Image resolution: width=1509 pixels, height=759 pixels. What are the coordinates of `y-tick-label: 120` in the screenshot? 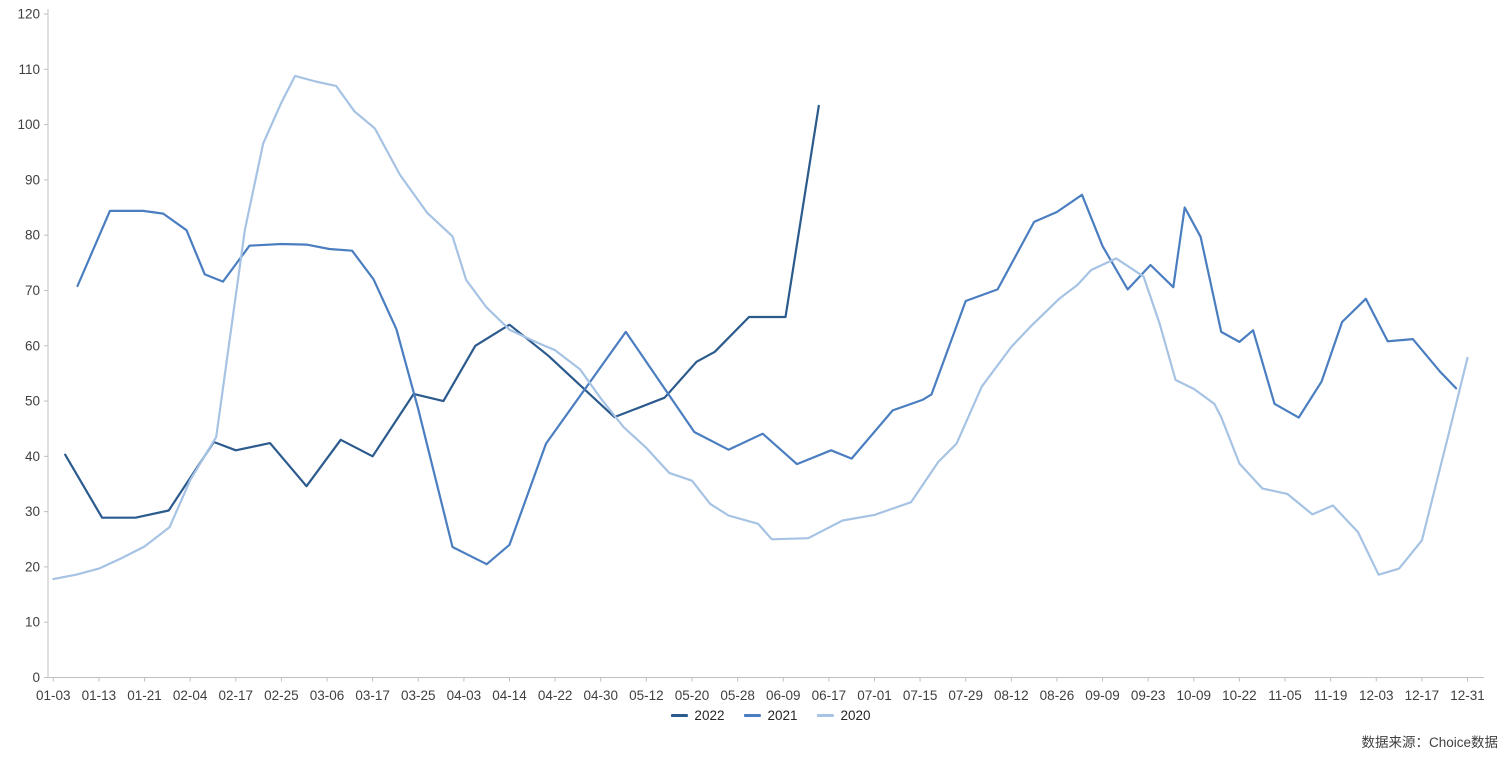 It's located at (28, 14).